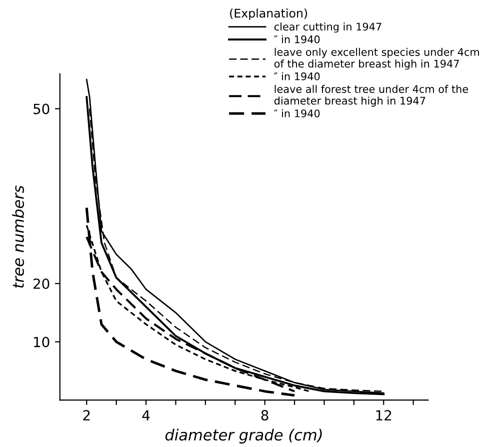 The image size is (491, 447). Describe the element at coordinates (371, 95) in the screenshot. I see `legend-label: leave all forest tree under 4cm of the diameter breast high in 1947` at that location.